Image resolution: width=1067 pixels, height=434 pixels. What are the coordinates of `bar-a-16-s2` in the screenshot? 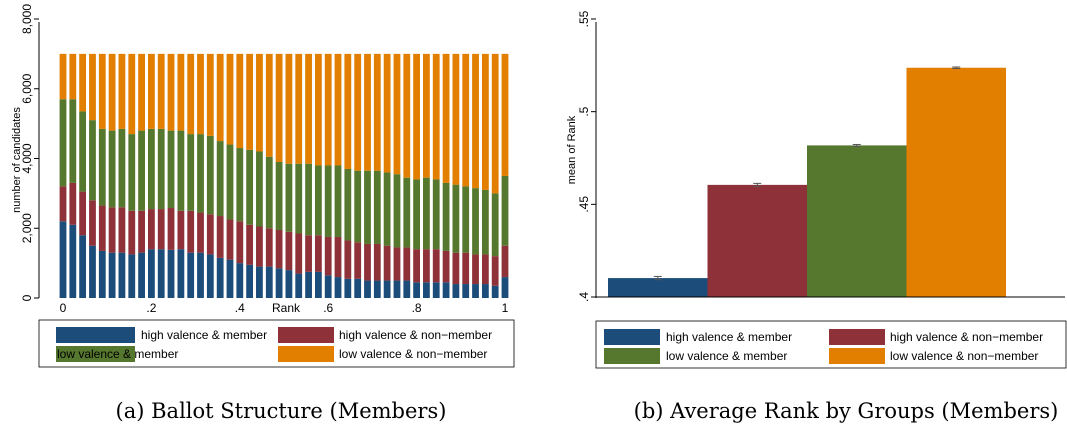 It's located at (220, 179).